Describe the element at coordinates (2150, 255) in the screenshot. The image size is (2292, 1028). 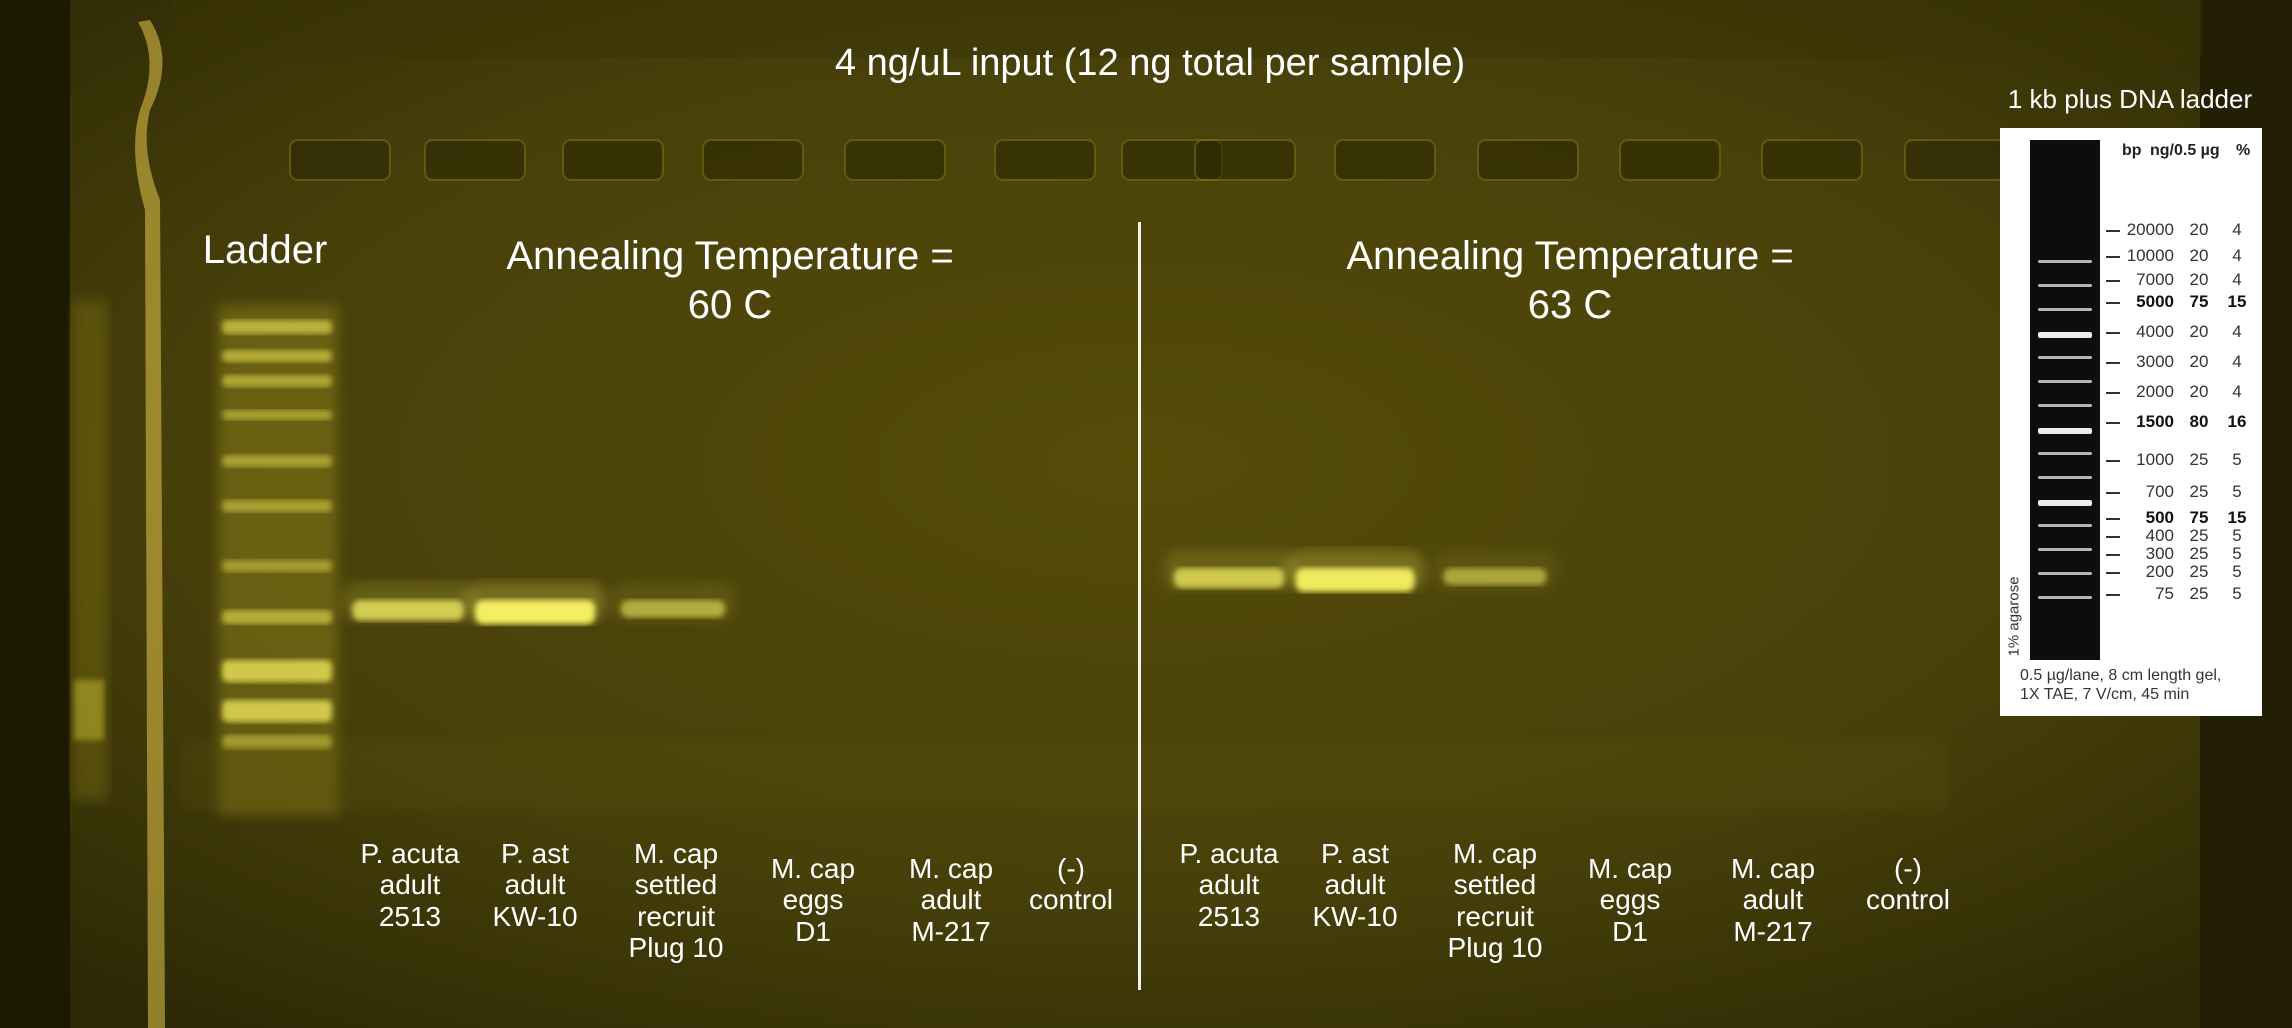
I see `reference-bp: 10000` at that location.